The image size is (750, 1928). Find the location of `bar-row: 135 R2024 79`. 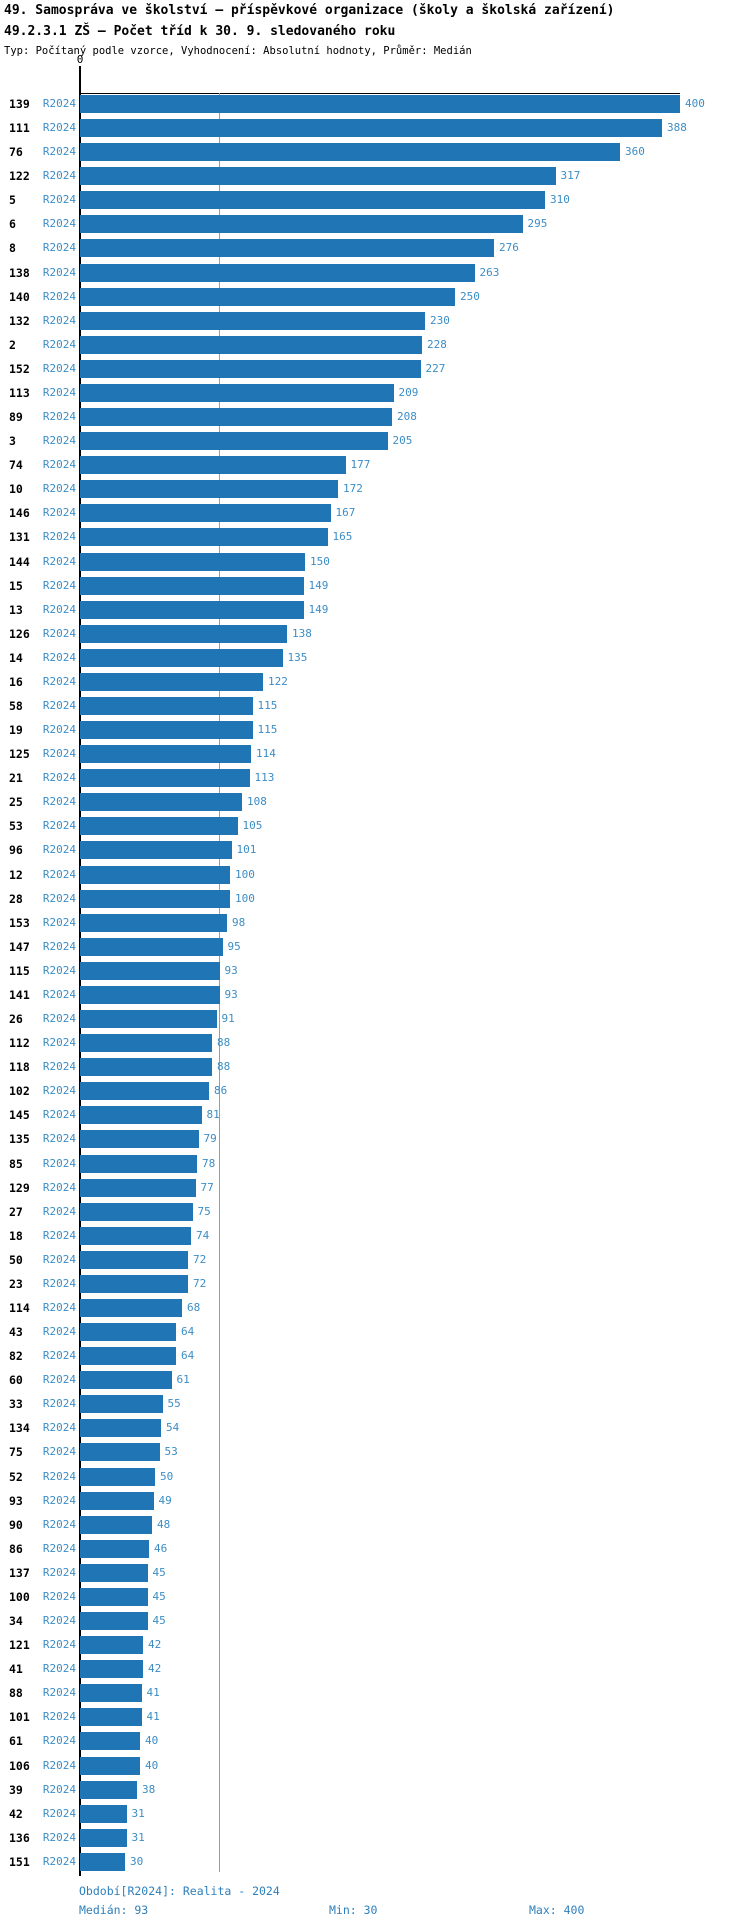

bar-row: 135 R2024 79 is located at coordinates (375, 1140).